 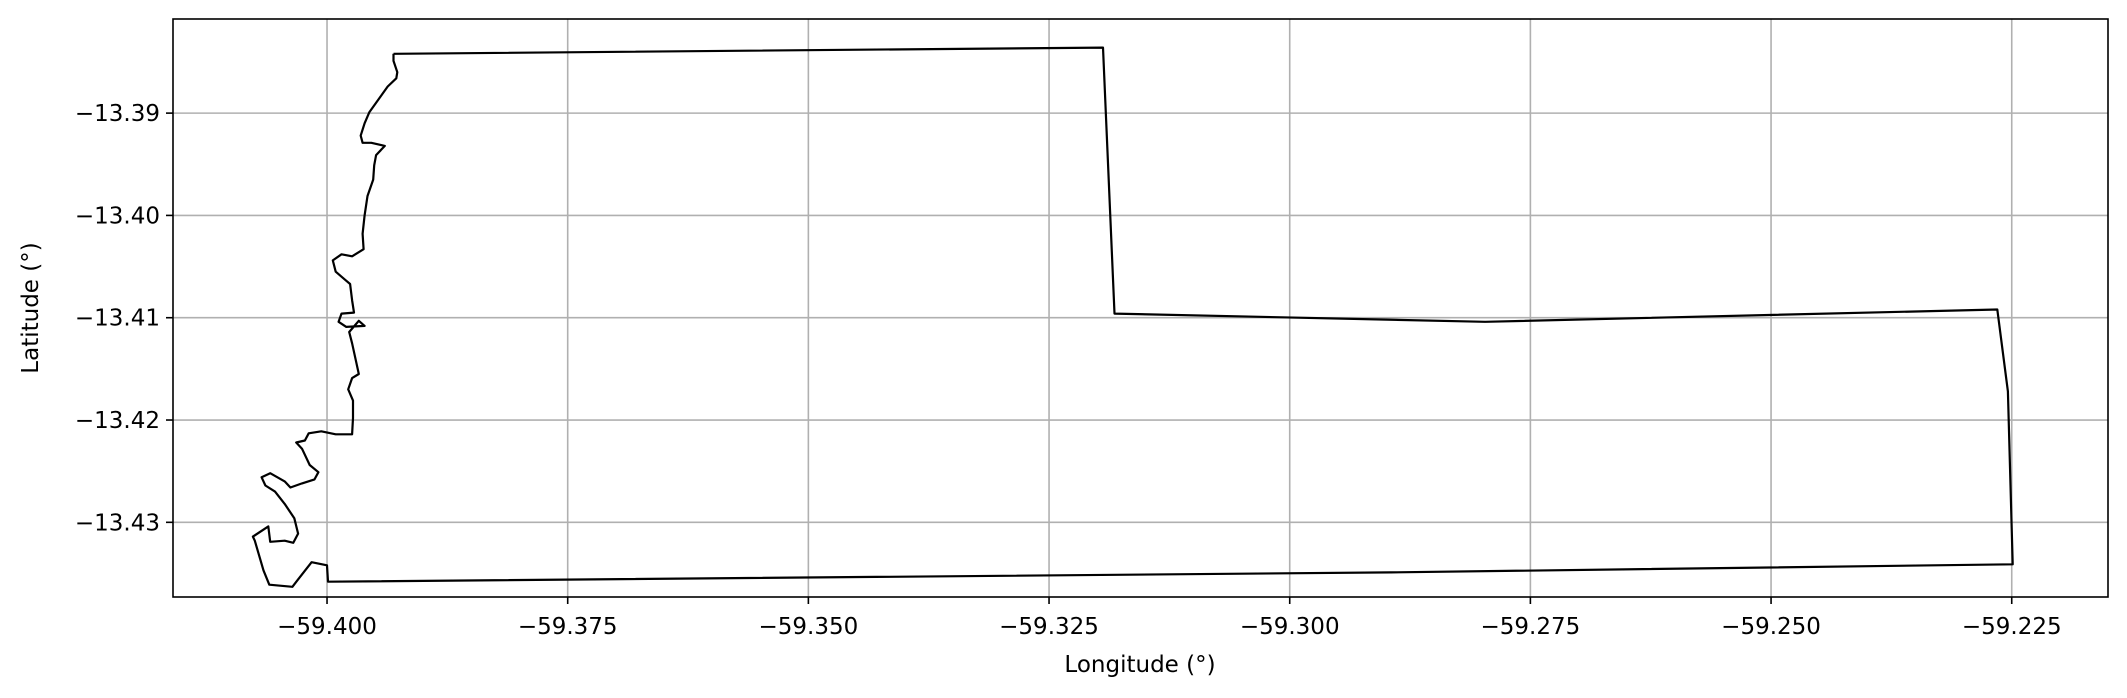 I want to click on y-axis-label: Latitude (°), so click(x=31, y=307).